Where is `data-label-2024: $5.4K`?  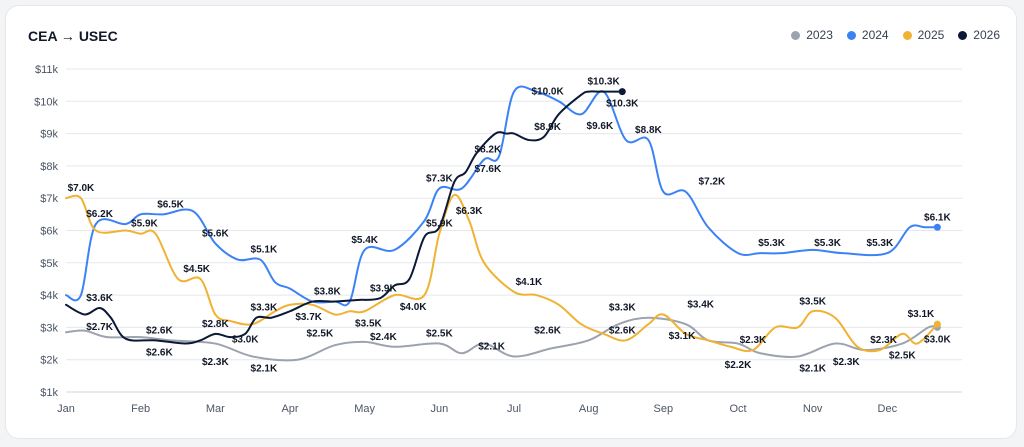 data-label-2024: $5.4K is located at coordinates (364, 240).